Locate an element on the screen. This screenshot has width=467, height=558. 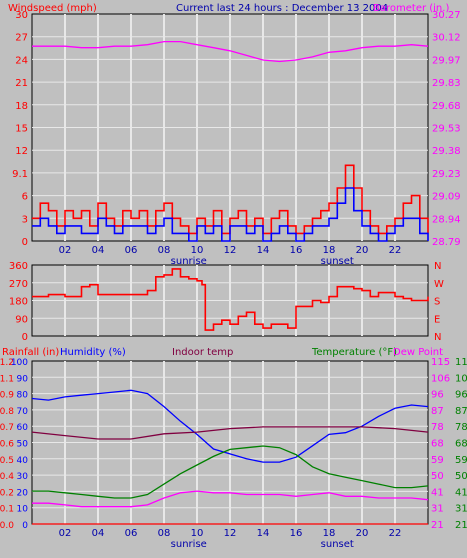
temperature-tick-label: 87 is located at coordinates (461, 411).